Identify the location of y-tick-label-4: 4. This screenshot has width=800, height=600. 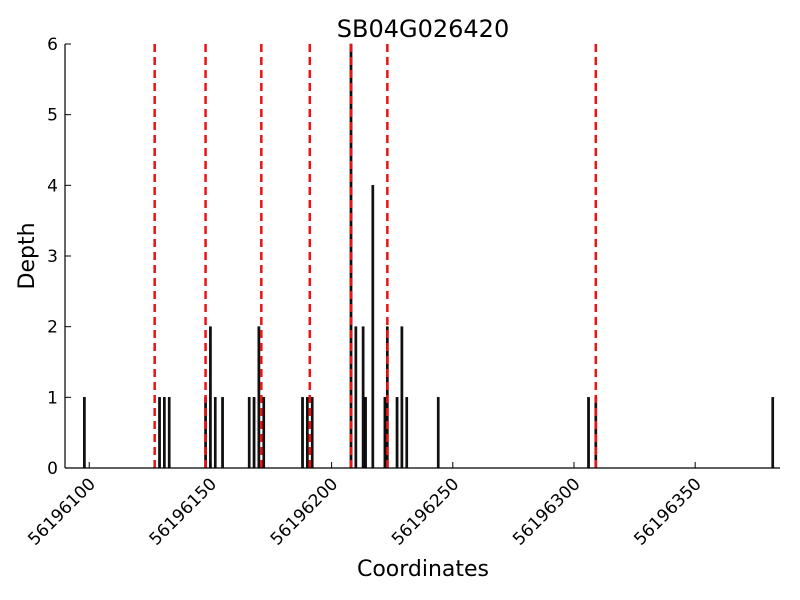
(52, 186).